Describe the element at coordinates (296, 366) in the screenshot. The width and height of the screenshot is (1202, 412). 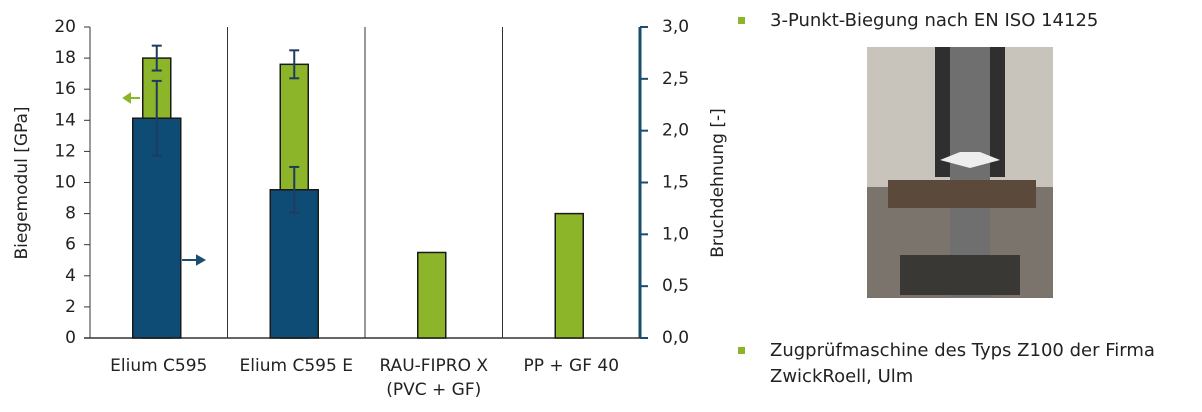
I see `x-tick-label: Elium C595 E` at that location.